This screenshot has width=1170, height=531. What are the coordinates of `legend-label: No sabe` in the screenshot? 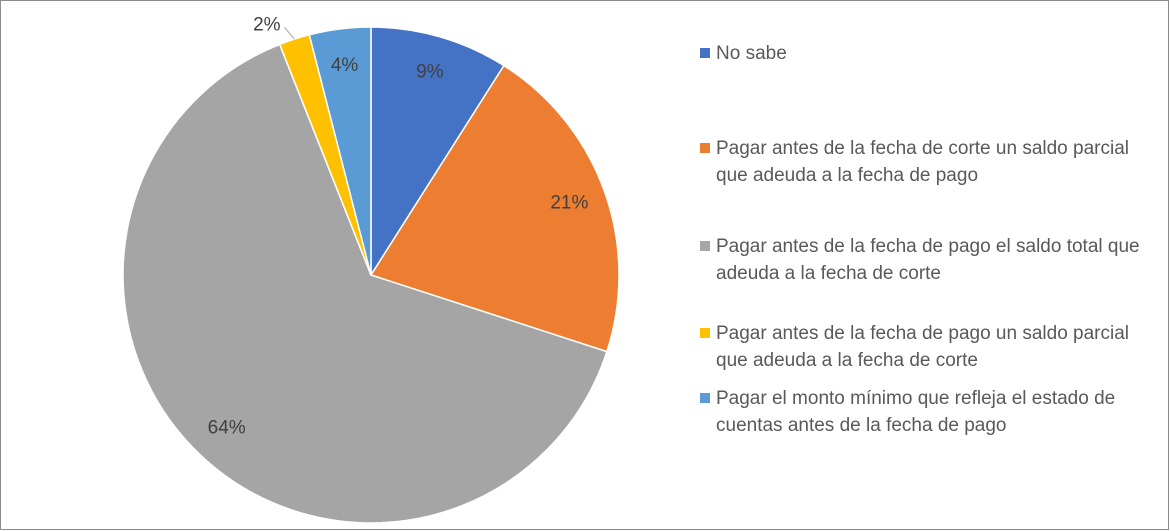 It's located at (751, 53).